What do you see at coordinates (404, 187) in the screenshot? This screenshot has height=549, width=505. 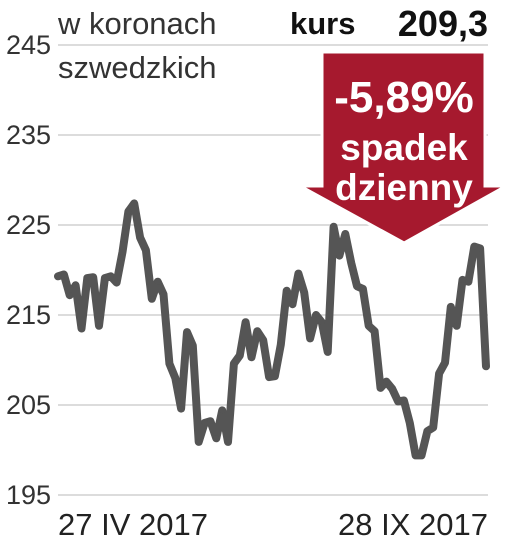 I see `badge-line2: dzienny` at bounding box center [404, 187].